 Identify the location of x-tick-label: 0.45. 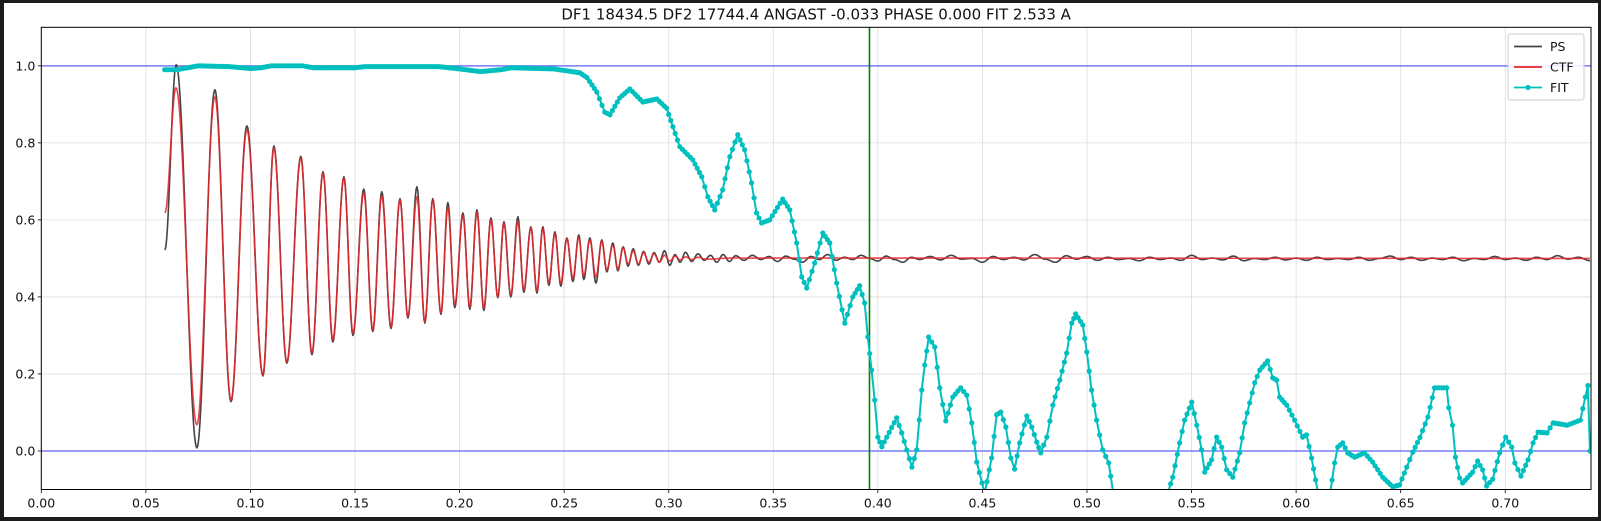
(982, 503).